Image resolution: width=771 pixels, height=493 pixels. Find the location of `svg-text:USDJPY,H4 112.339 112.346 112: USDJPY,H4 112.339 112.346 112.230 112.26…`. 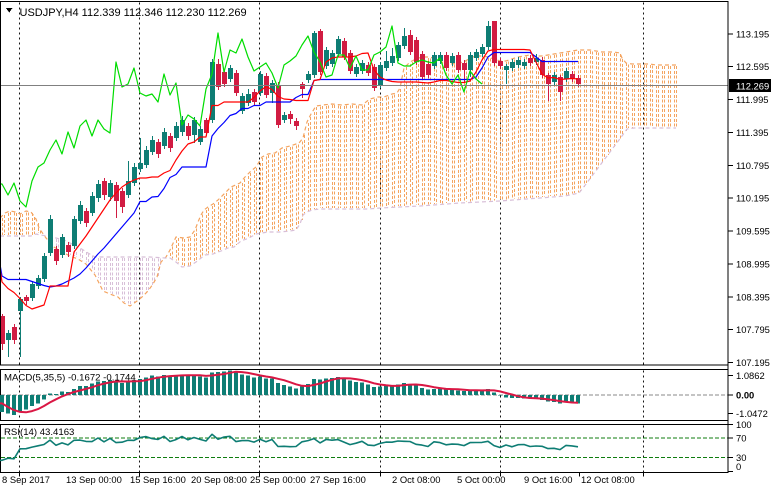

svg-text:USDJPY,H4 112.339 112.346 112: USDJPY,H4 112.339 112.346 112.230 112.26… is located at coordinates (133, 13).